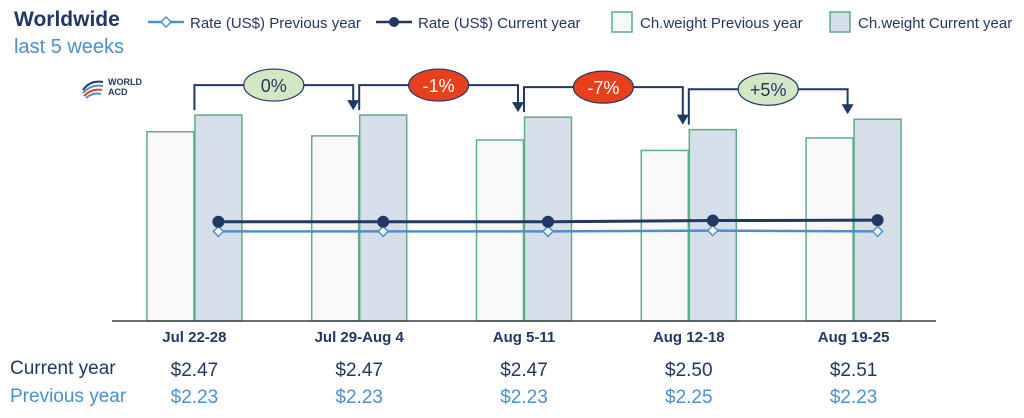  What do you see at coordinates (125, 82) in the screenshot?
I see `logo-text-line1: WORLD` at bounding box center [125, 82].